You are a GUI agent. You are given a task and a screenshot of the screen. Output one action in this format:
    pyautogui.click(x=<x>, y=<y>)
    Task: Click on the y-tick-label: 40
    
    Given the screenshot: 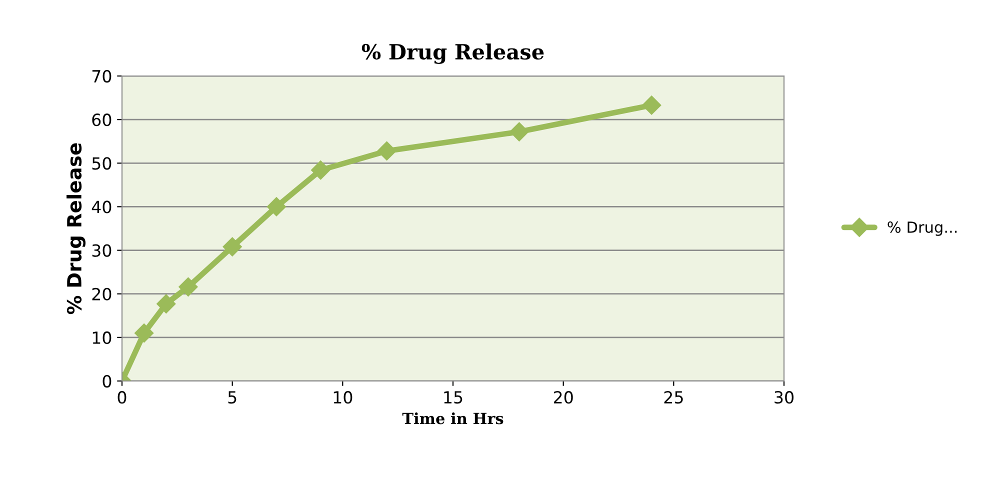 What is the action you would take?
    pyautogui.click(x=102, y=207)
    